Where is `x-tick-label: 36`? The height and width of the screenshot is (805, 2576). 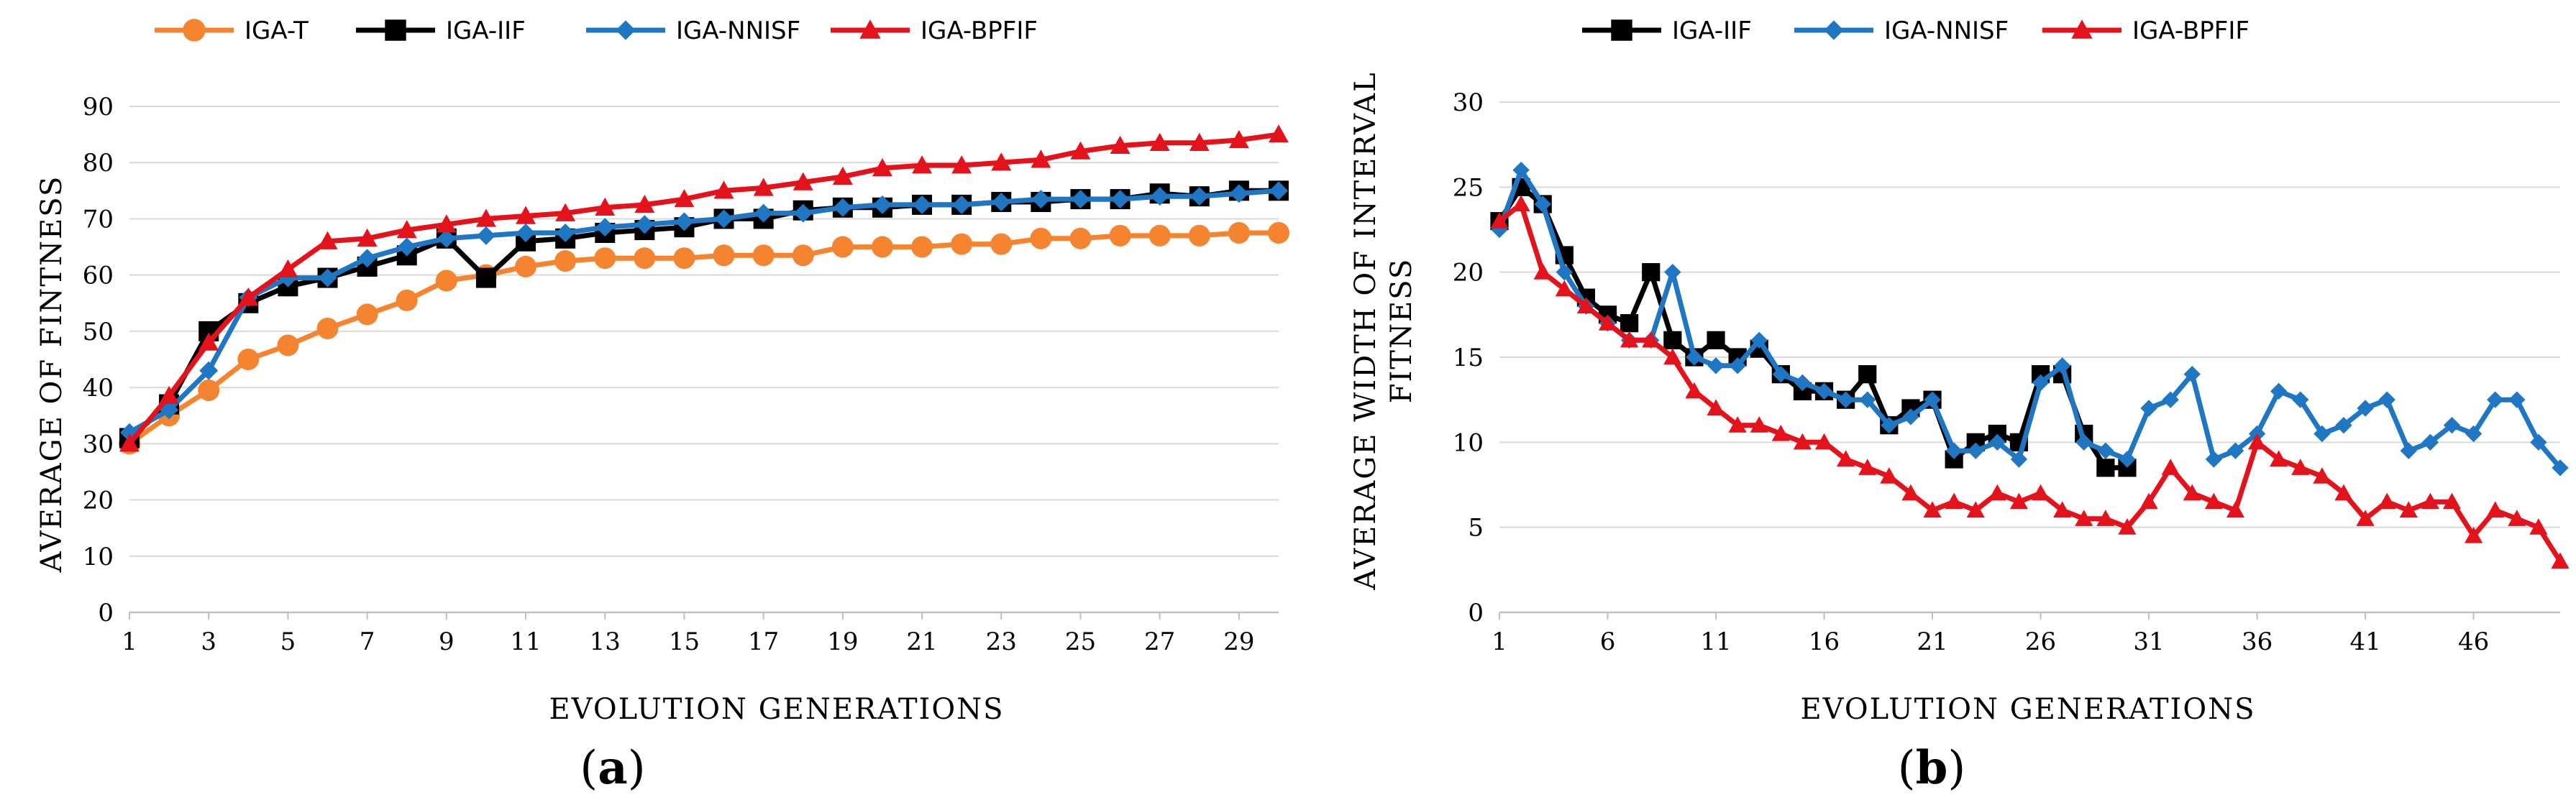
x-tick-label: 36 is located at coordinates (2257, 641).